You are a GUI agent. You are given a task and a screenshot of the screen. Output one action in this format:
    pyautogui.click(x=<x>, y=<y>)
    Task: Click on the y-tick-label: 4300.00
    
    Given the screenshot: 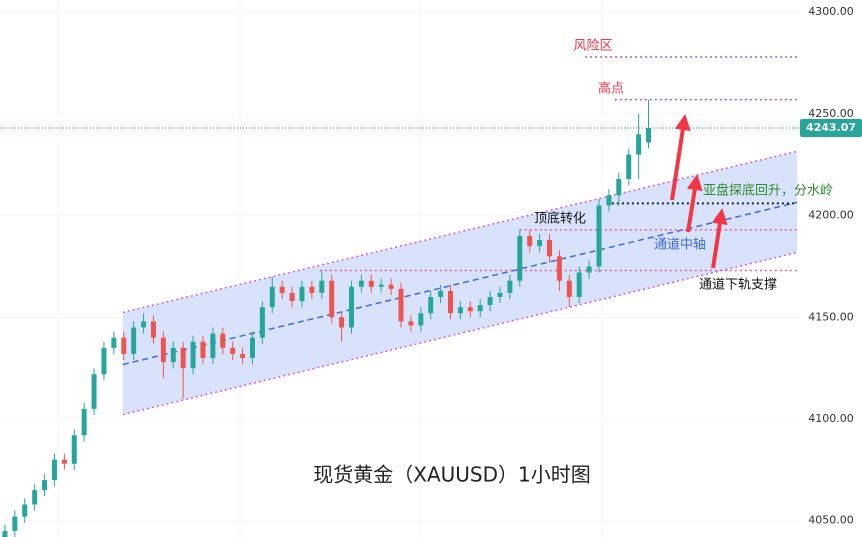 What is the action you would take?
    pyautogui.click(x=831, y=11)
    